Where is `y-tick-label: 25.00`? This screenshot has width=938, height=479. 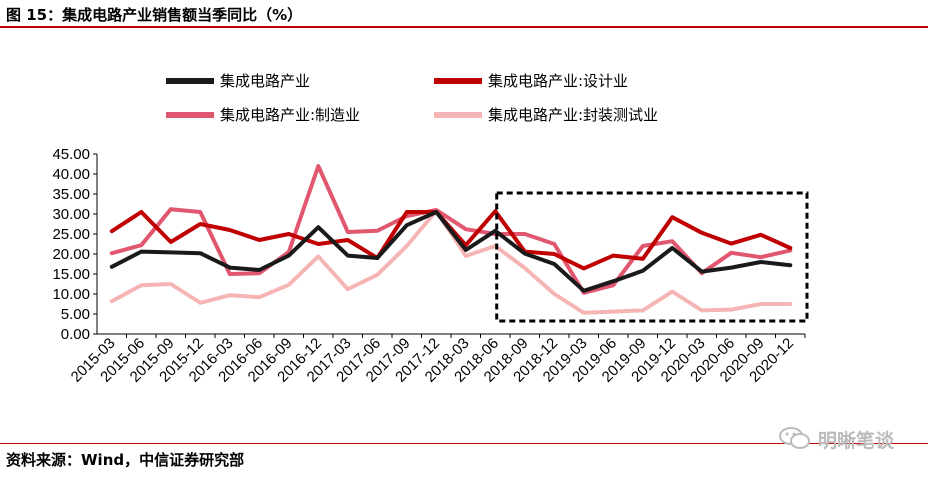 y-tick-label: 25.00 is located at coordinates (71, 234).